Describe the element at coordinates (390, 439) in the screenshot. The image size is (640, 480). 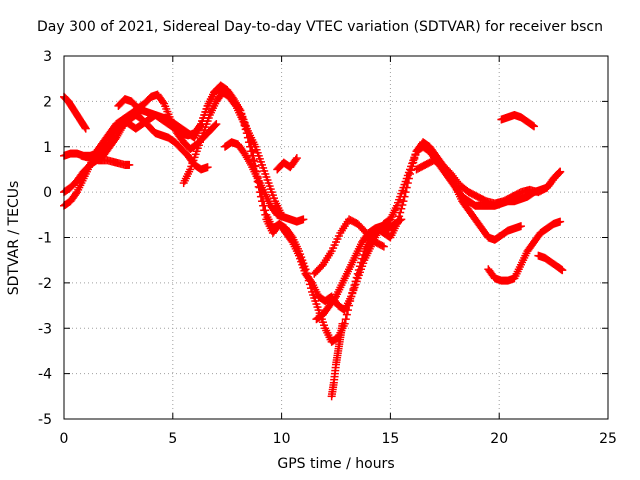
I see `x-tick-label: 15` at that location.